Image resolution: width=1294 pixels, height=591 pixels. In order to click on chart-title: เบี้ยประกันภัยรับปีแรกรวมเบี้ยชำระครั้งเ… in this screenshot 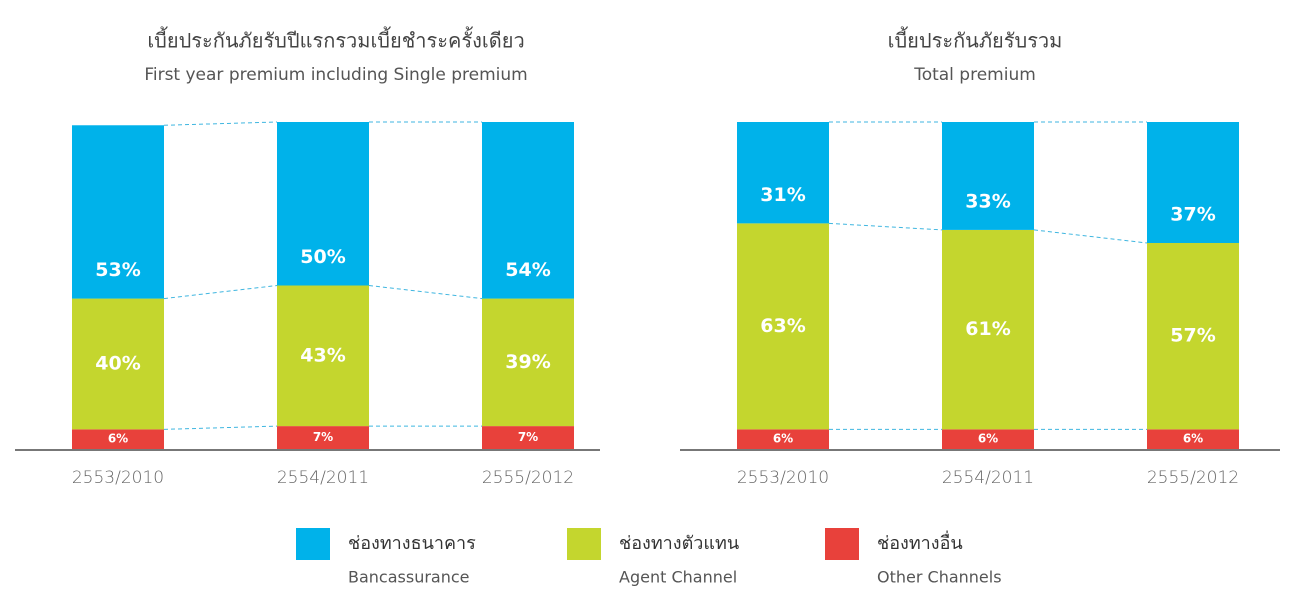, I will do `click(335, 40)`.